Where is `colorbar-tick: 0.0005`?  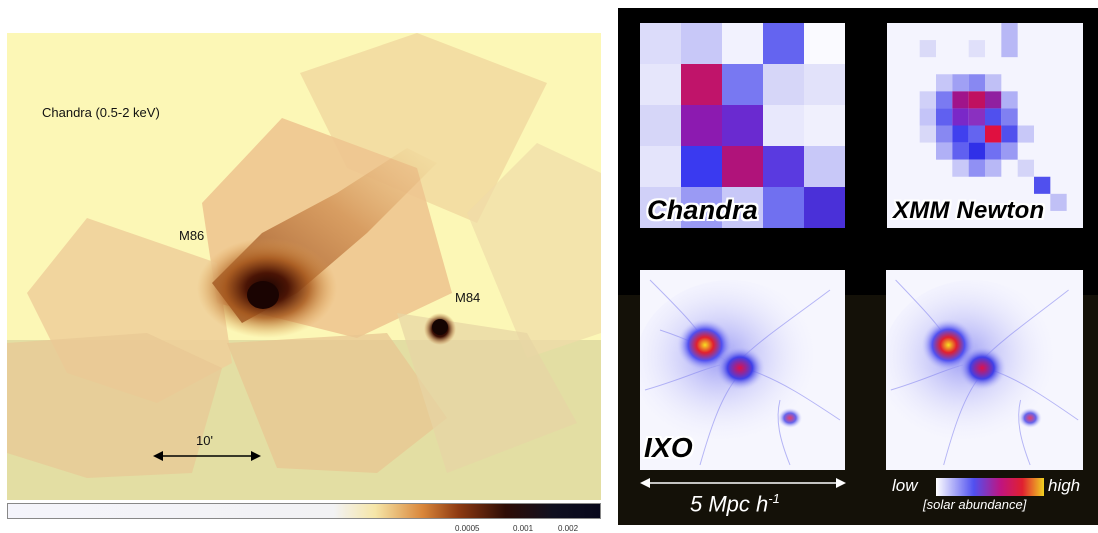 colorbar-tick: 0.0005 is located at coordinates (467, 528).